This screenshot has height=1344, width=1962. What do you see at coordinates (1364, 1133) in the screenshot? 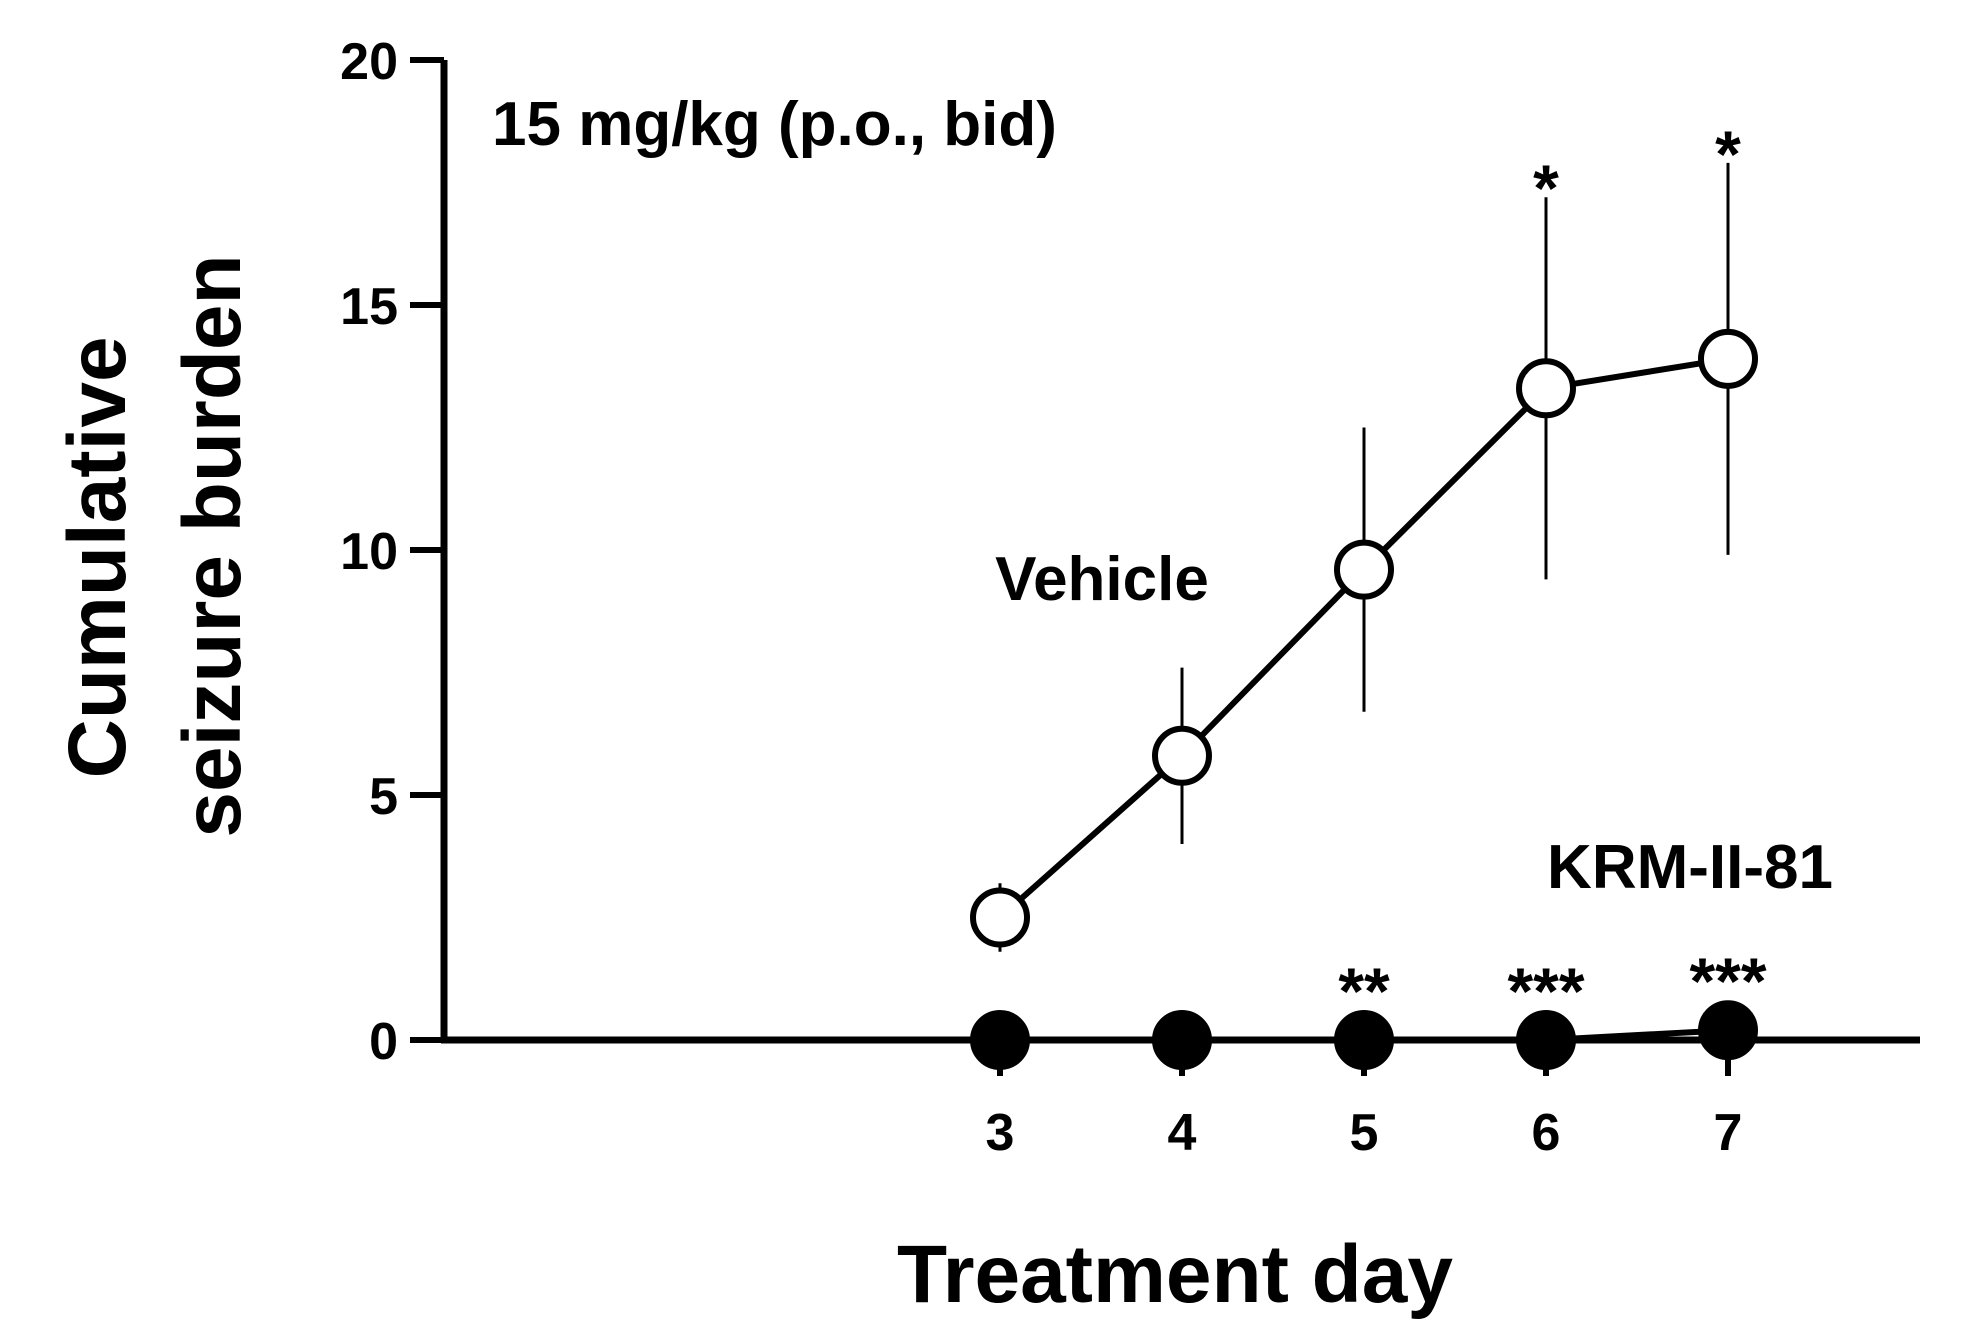
I see `x-tick-label: 5` at bounding box center [1364, 1133].